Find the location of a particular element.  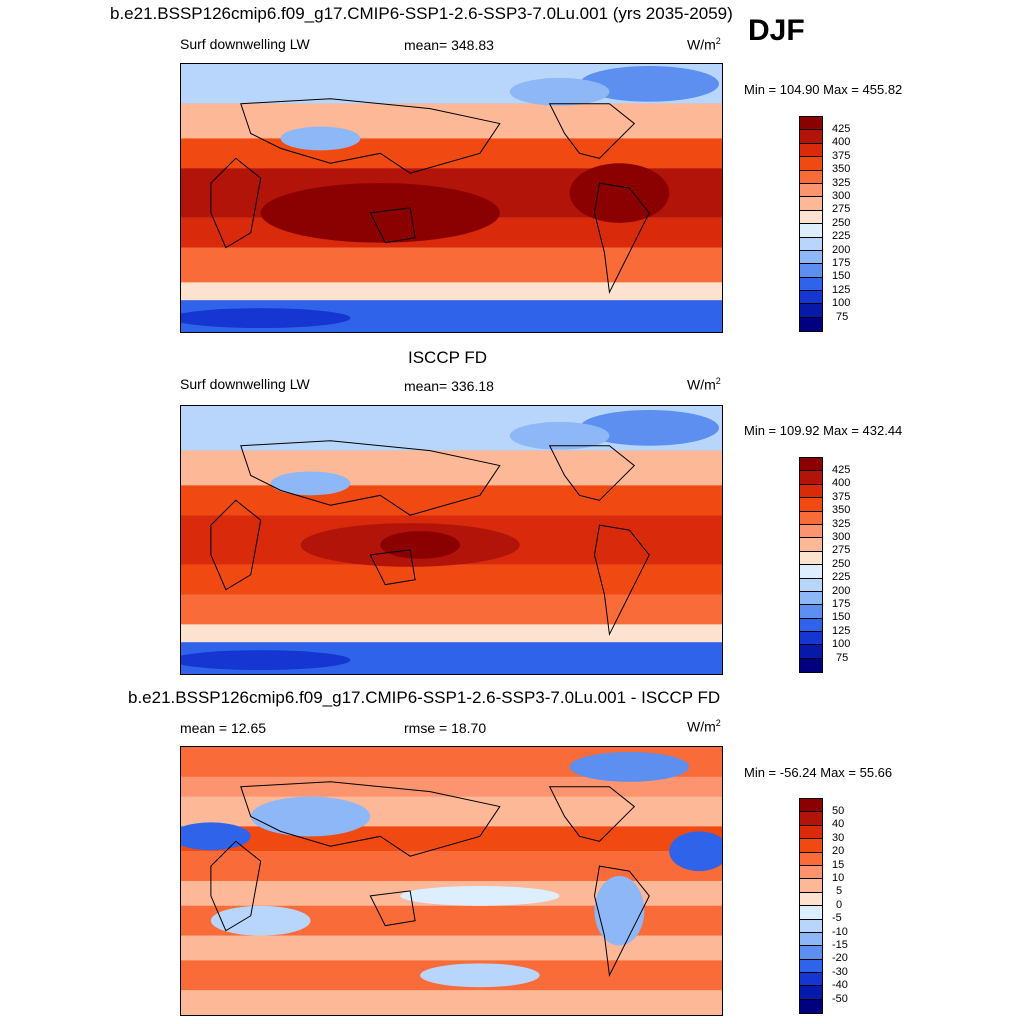

panel-left-label: Surf downwelling LW is located at coordinates (245, 44).